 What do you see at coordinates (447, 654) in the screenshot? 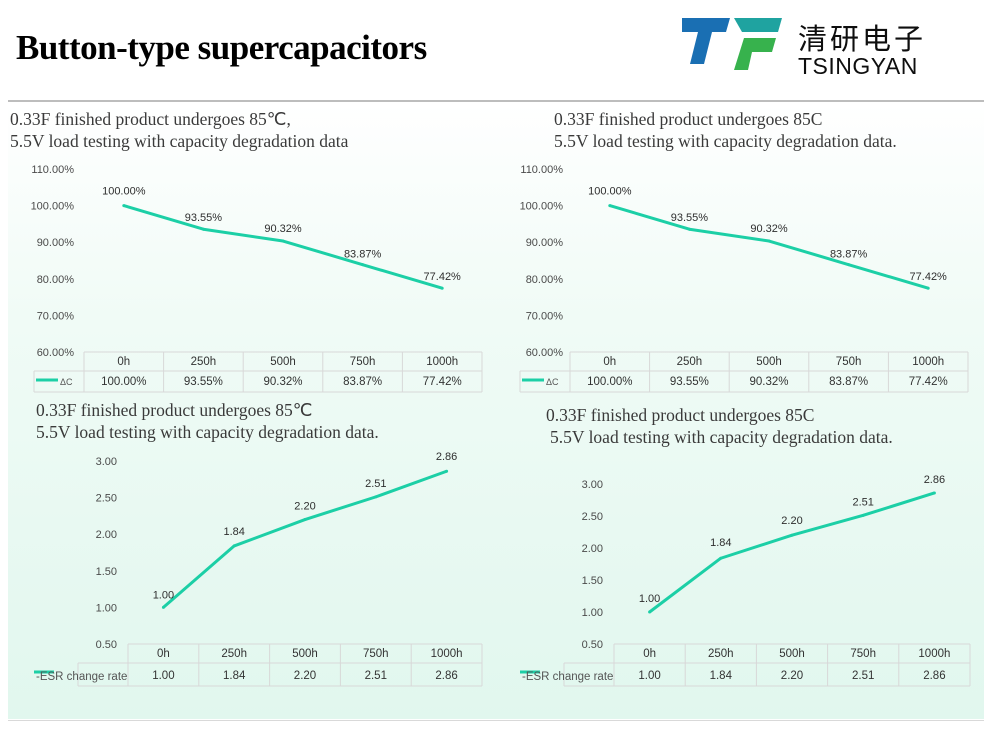
I see `chart-3-x-category-label: 1000h` at bounding box center [447, 654].